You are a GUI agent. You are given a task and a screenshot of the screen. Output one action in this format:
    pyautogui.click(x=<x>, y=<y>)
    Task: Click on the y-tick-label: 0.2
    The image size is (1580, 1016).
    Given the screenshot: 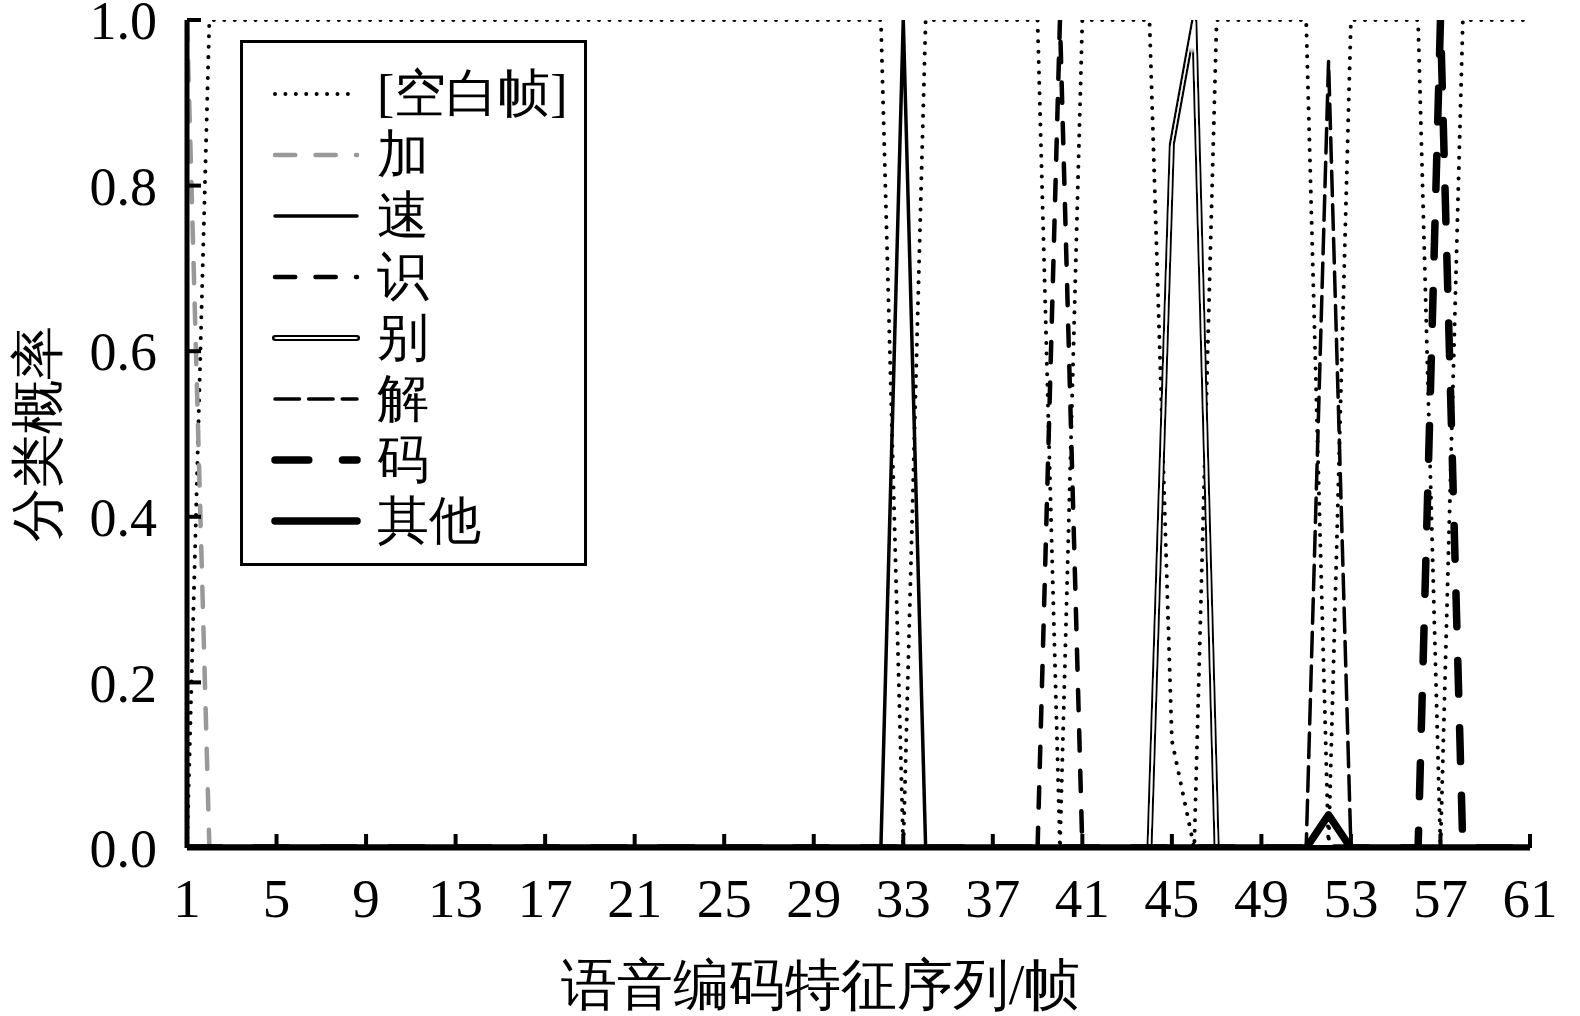 What is the action you would take?
    pyautogui.click(x=123, y=683)
    